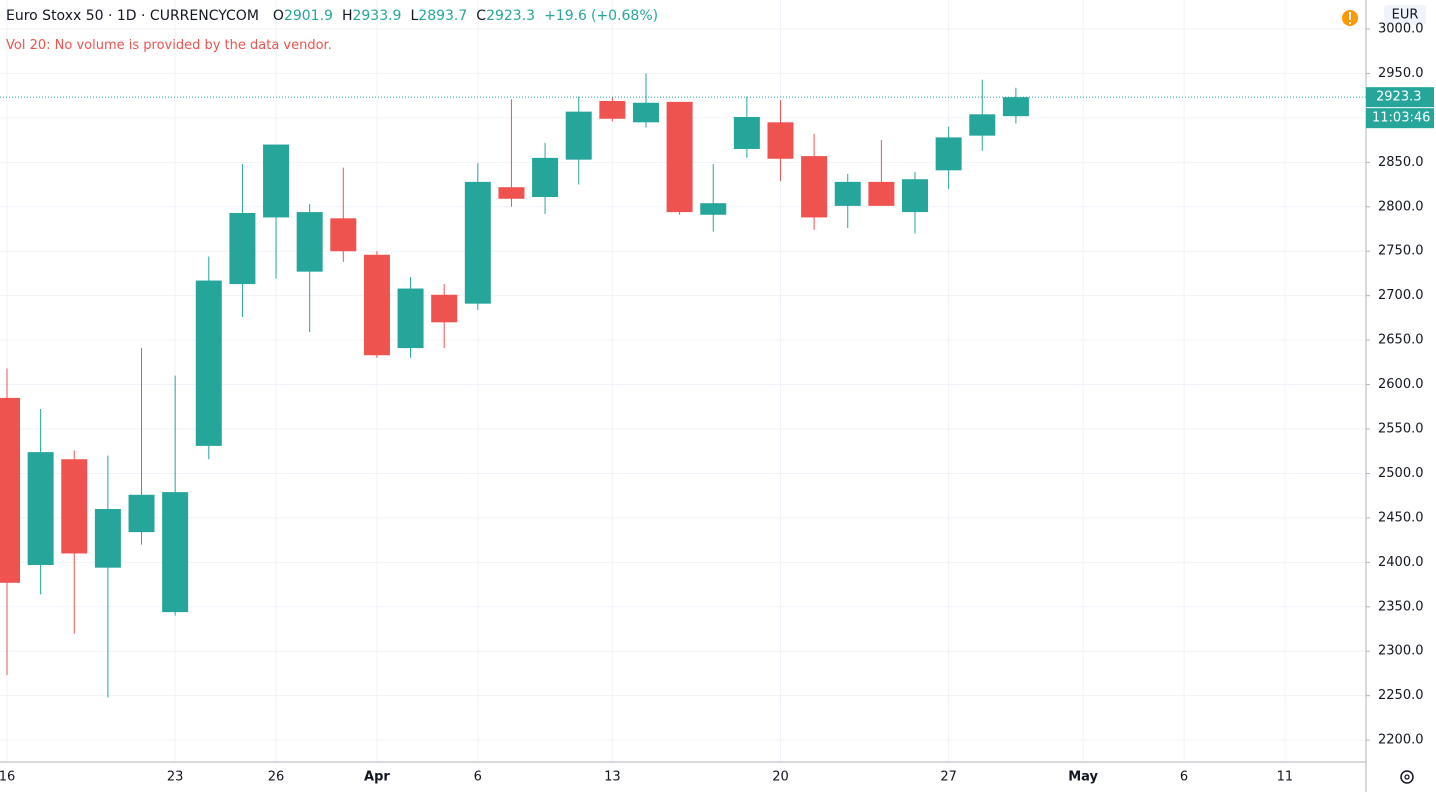  I want to click on y-tick-label: 2800.0, so click(1401, 206).